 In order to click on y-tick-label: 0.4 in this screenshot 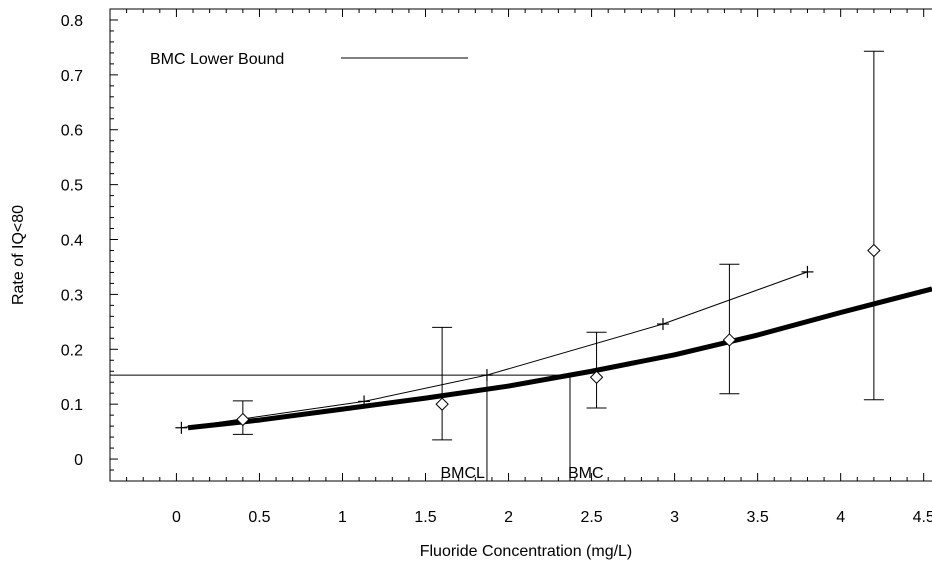, I will do `click(72, 241)`.